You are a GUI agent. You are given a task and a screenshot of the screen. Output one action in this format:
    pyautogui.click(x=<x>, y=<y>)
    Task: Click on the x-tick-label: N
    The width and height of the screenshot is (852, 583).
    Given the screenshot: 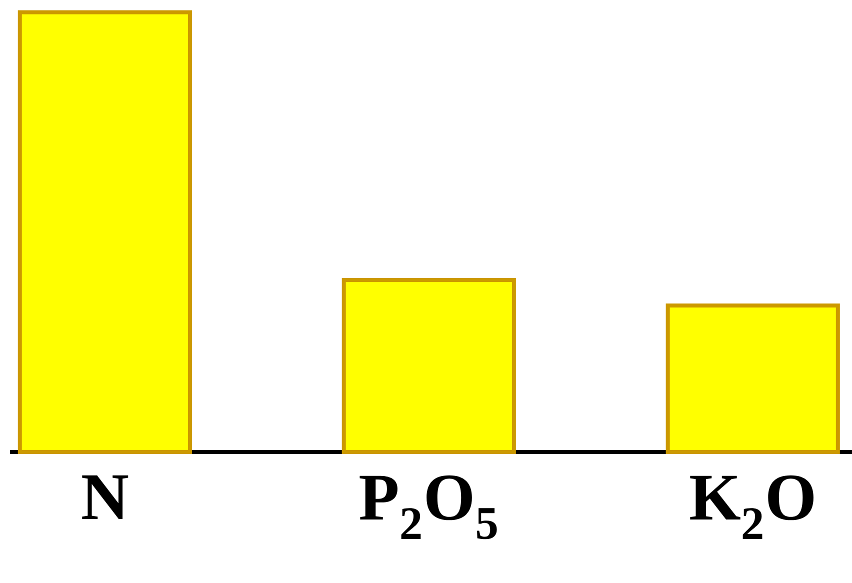 What is the action you would take?
    pyautogui.click(x=105, y=497)
    